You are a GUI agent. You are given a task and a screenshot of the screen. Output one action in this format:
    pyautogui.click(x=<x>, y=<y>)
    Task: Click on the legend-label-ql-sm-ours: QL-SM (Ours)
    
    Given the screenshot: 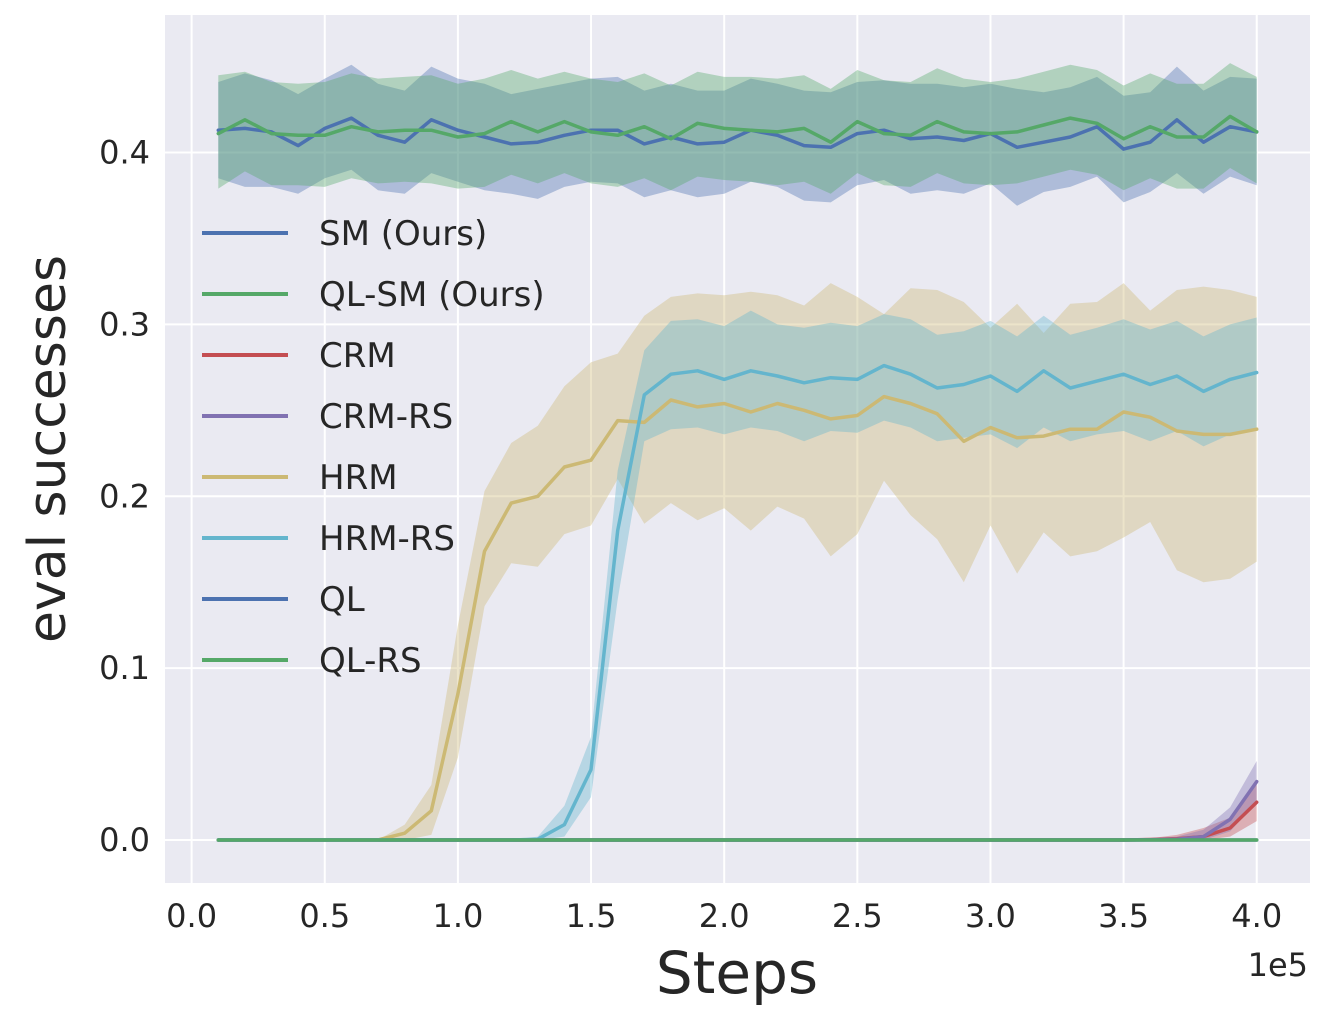 What is the action you would take?
    pyautogui.click(x=432, y=295)
    